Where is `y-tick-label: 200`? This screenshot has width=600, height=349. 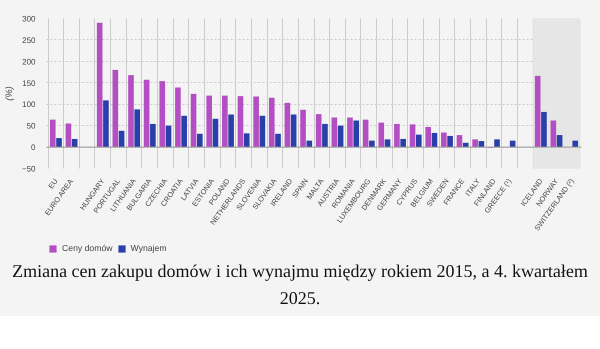 y-tick-label: 200 is located at coordinates (29, 61).